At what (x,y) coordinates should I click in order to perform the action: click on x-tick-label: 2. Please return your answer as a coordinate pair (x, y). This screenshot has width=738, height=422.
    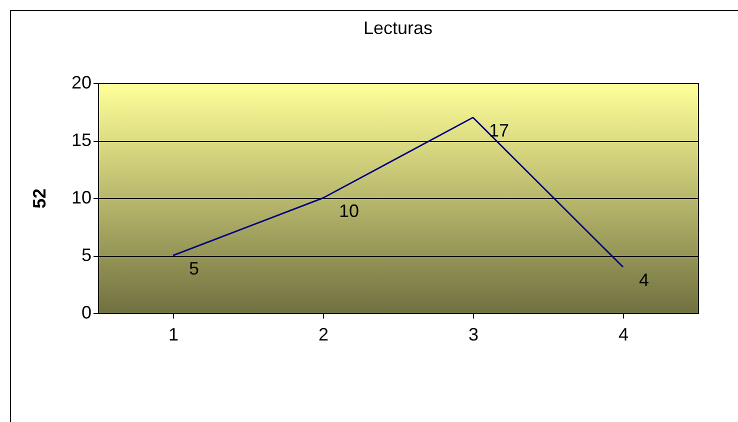
    Looking at the image, I should click on (323, 334).